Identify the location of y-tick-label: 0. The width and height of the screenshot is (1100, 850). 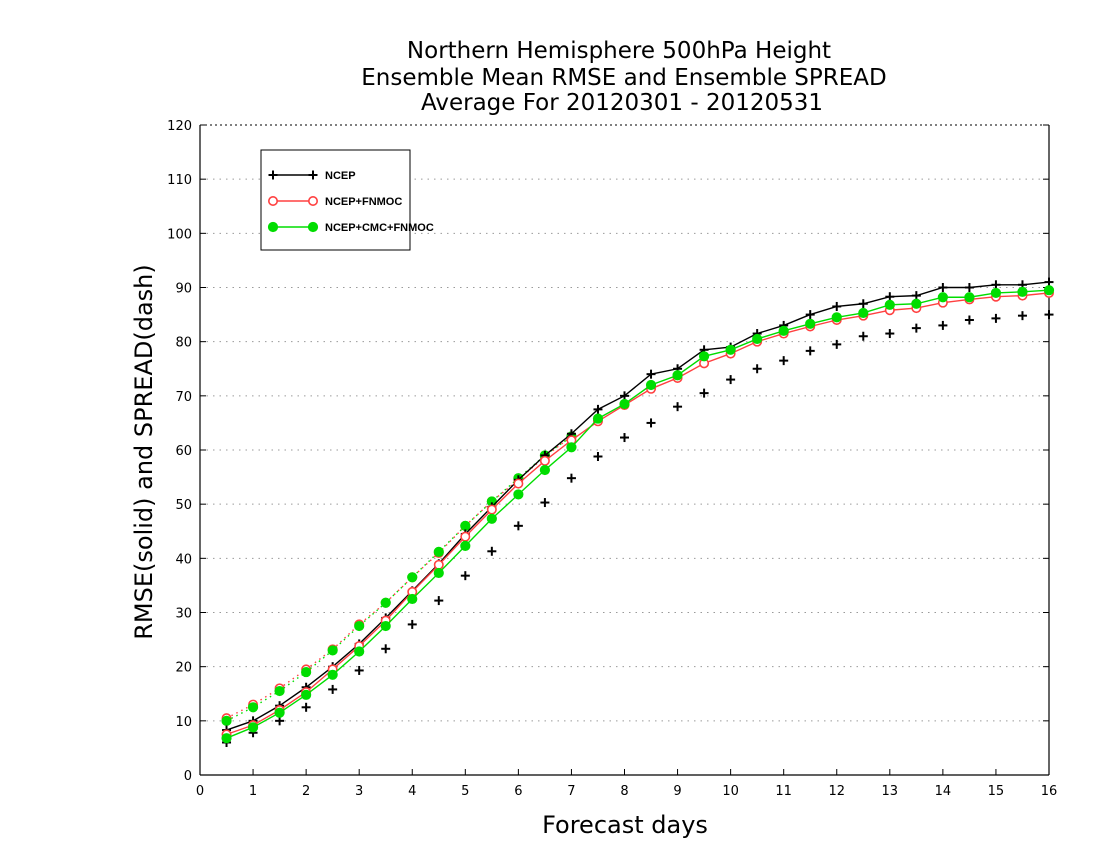
(188, 776).